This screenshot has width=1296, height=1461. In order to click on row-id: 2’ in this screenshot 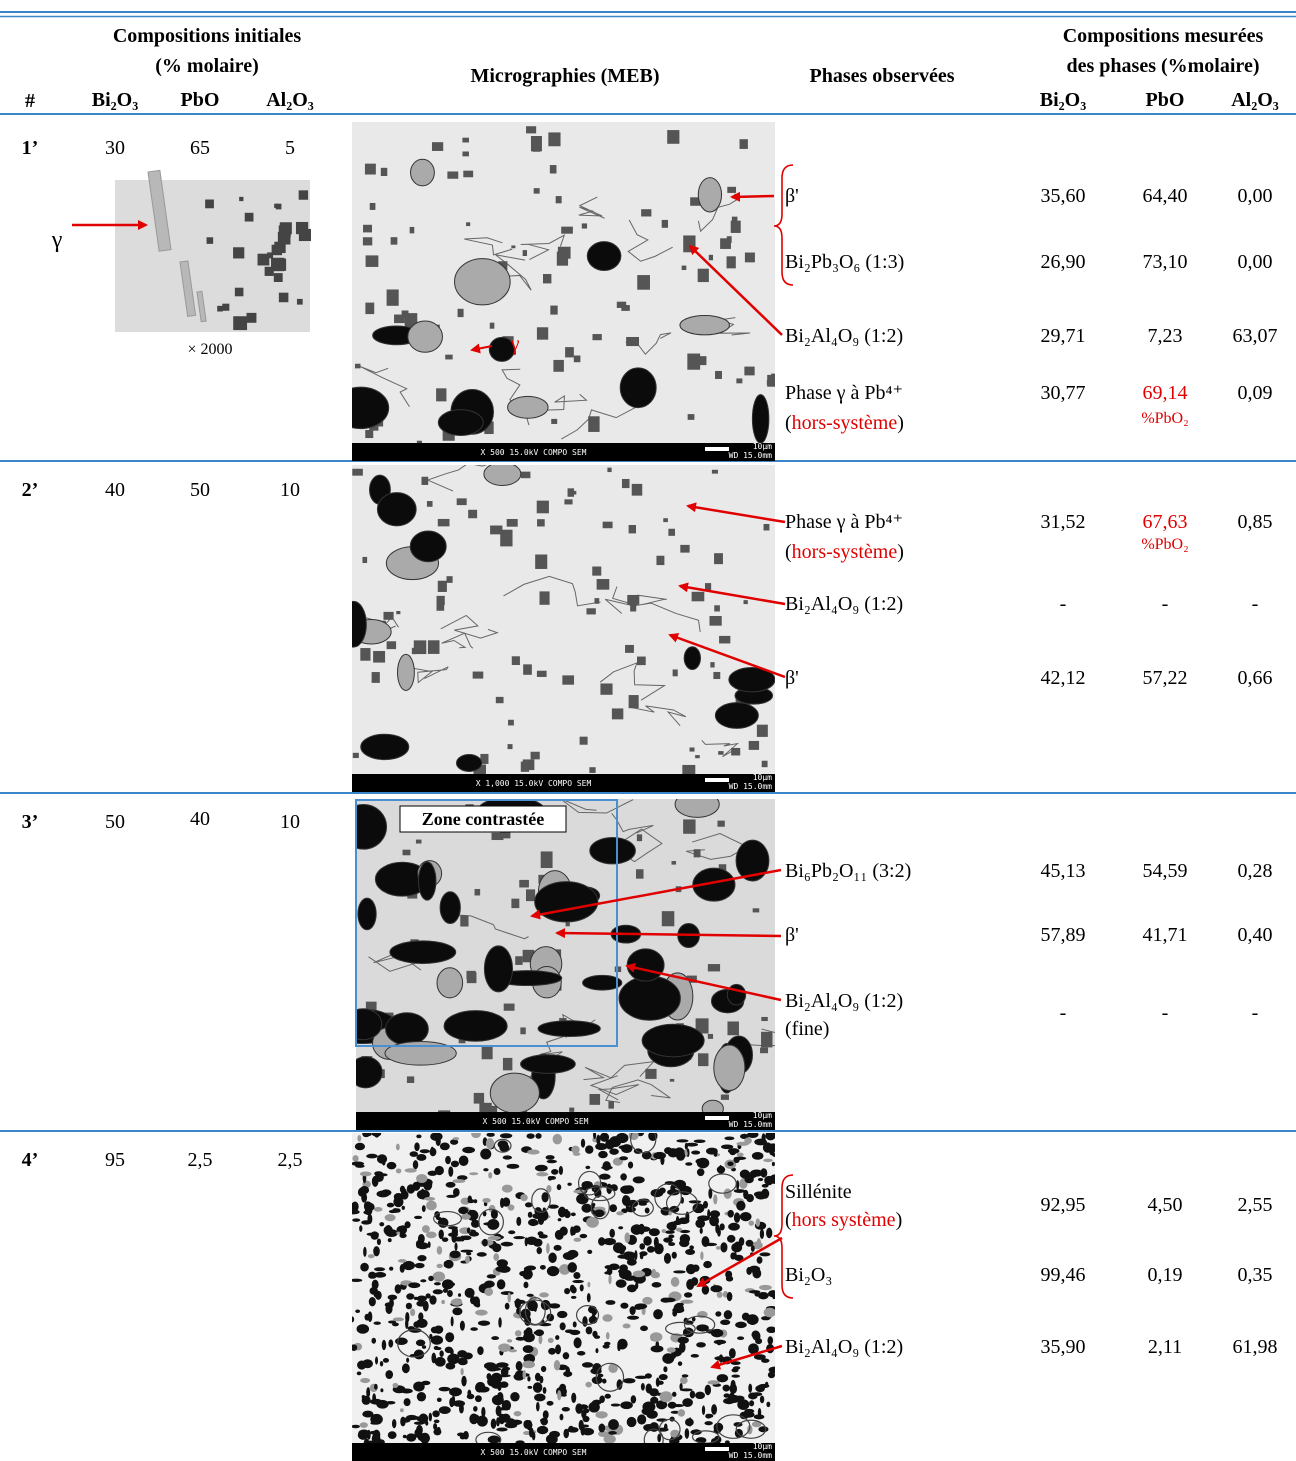, I will do `click(30, 490)`.